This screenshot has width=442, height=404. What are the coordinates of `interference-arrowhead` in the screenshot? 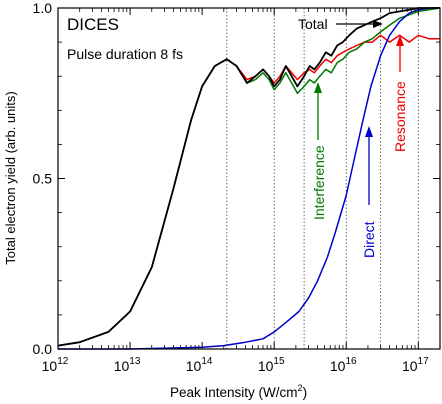 It's located at (318, 87).